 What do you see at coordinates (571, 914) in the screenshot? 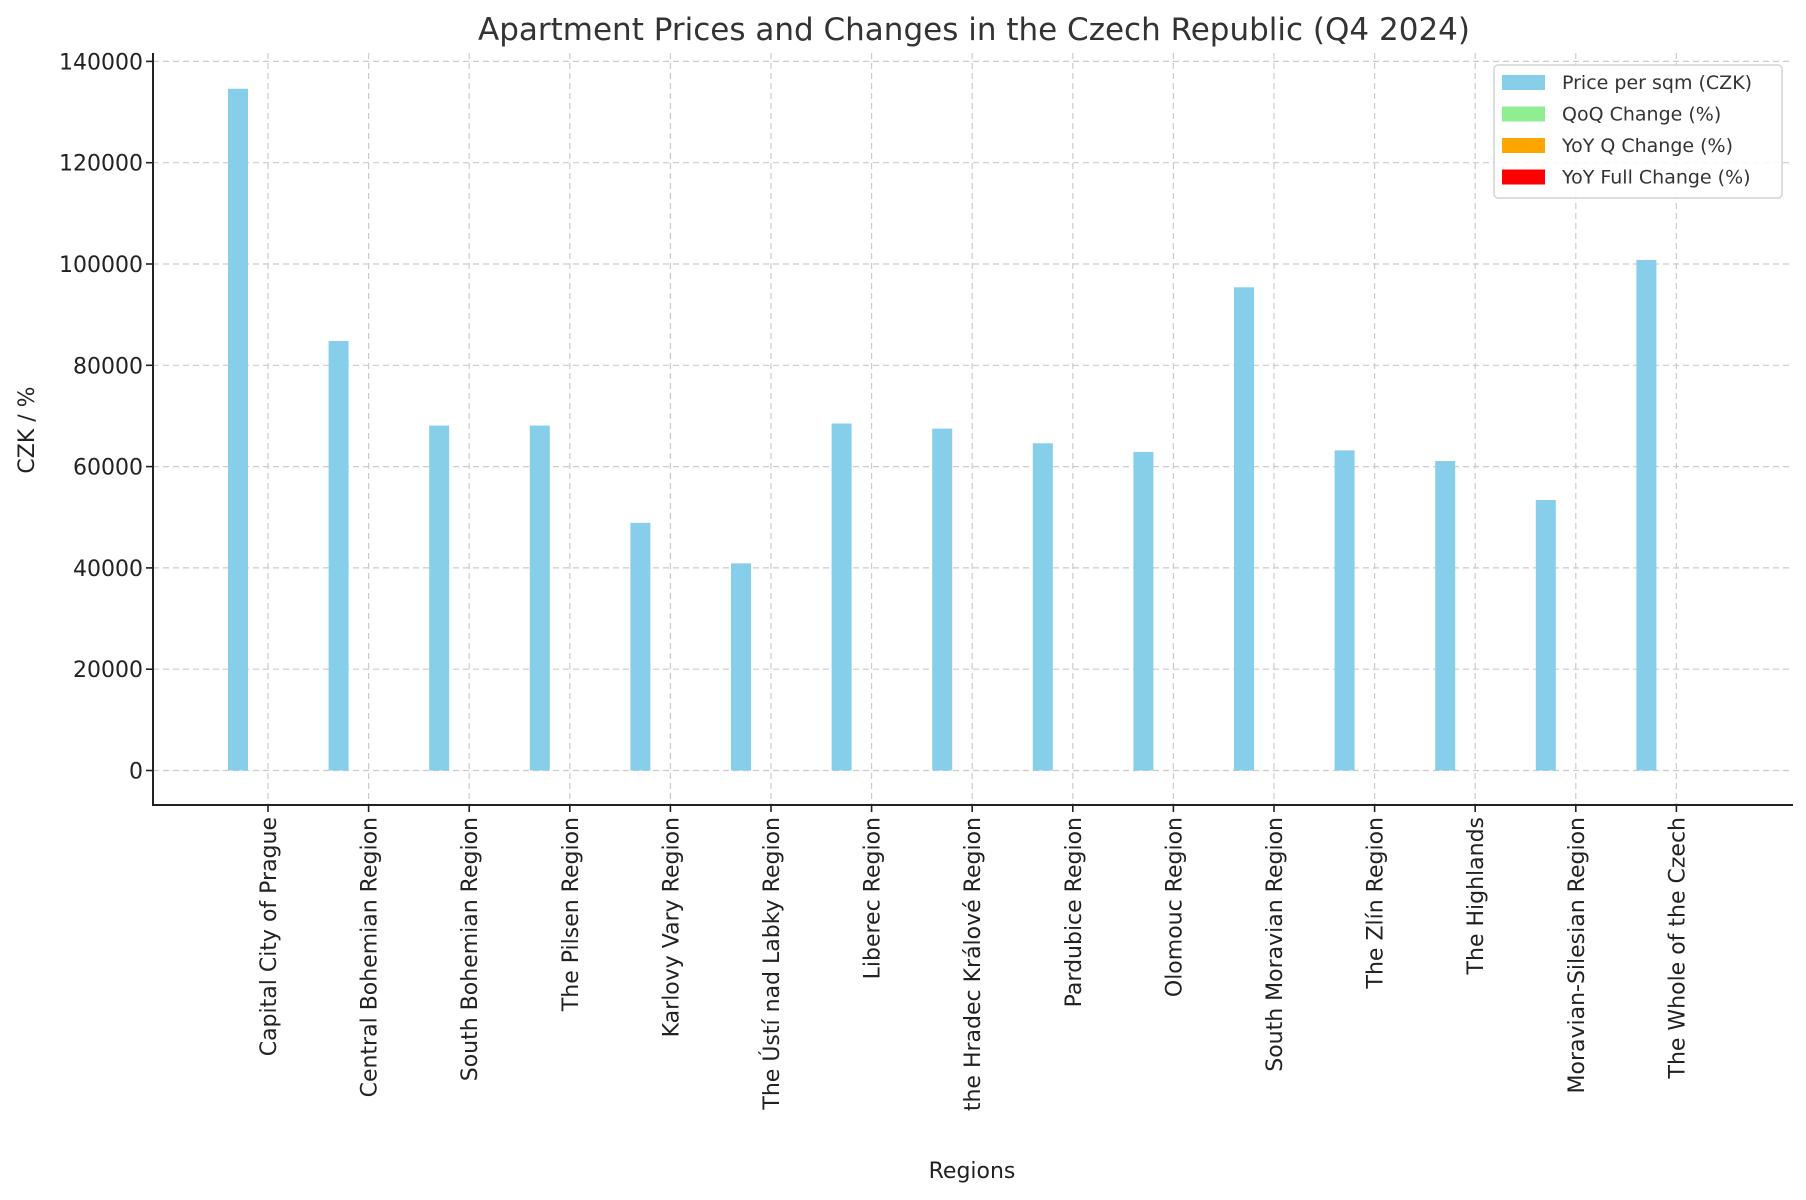
I see `x-tick-label: The Pilsen Region` at bounding box center [571, 914].